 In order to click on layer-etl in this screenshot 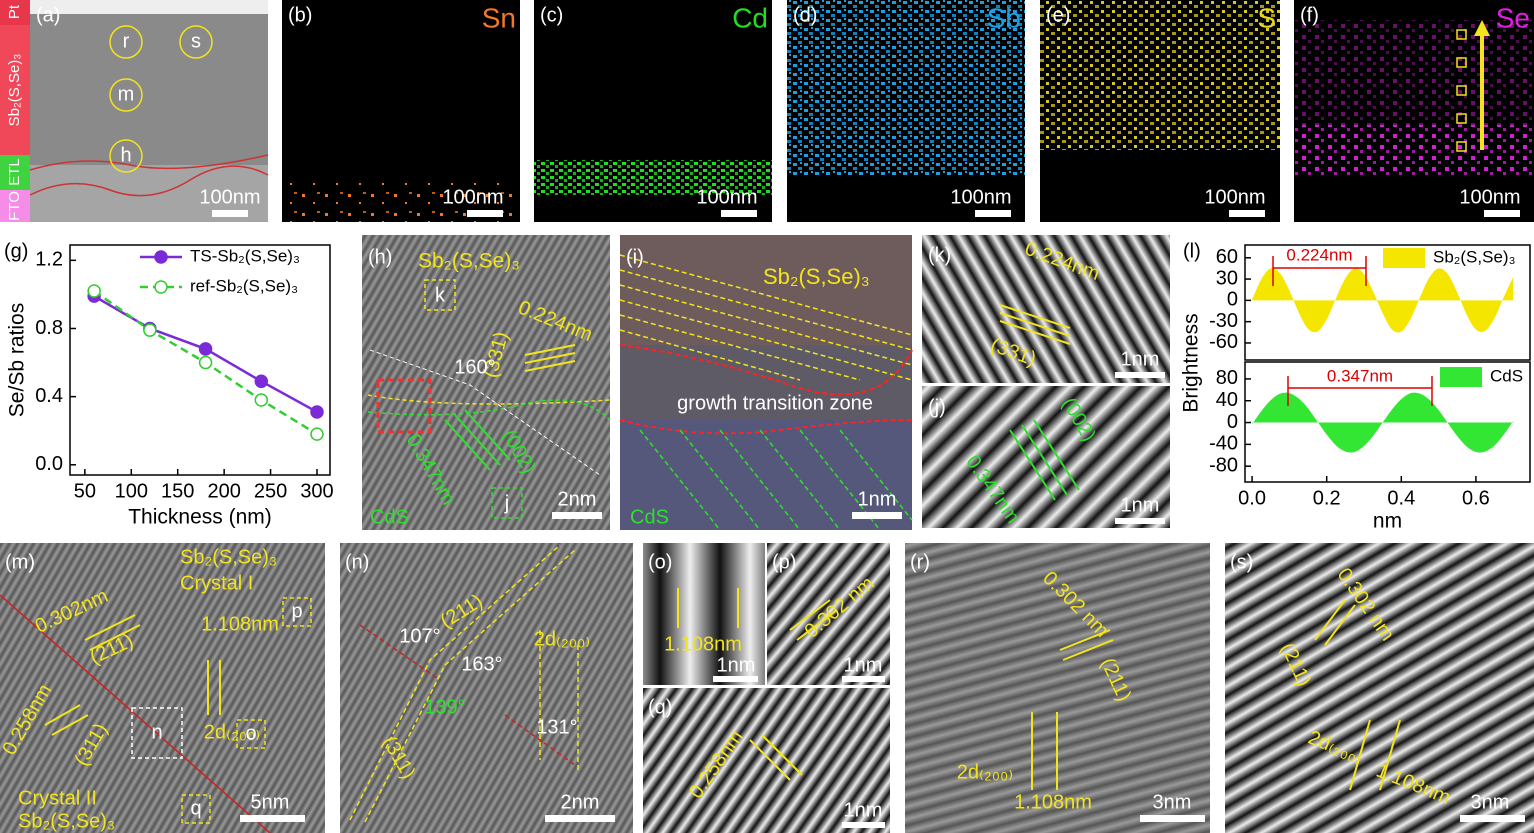, I will do `click(15, 172)`.